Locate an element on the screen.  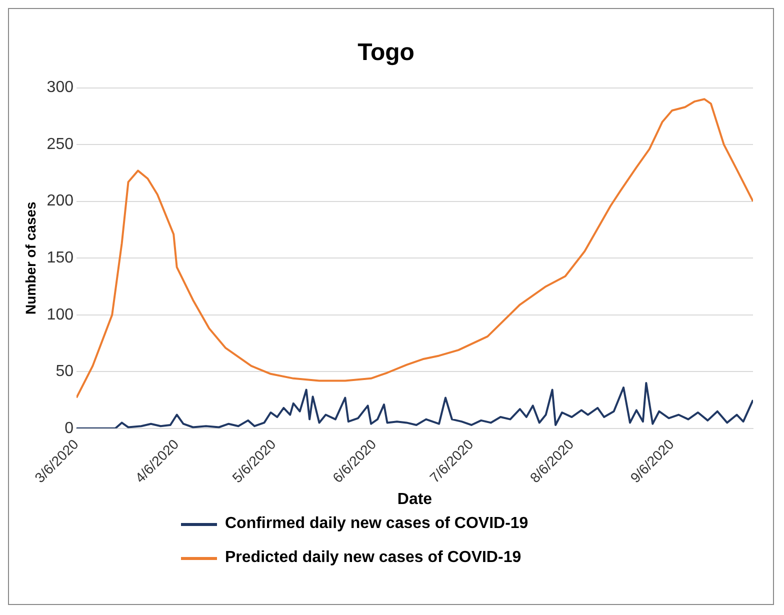
y-tick-label: 50 is located at coordinates (65, 371).